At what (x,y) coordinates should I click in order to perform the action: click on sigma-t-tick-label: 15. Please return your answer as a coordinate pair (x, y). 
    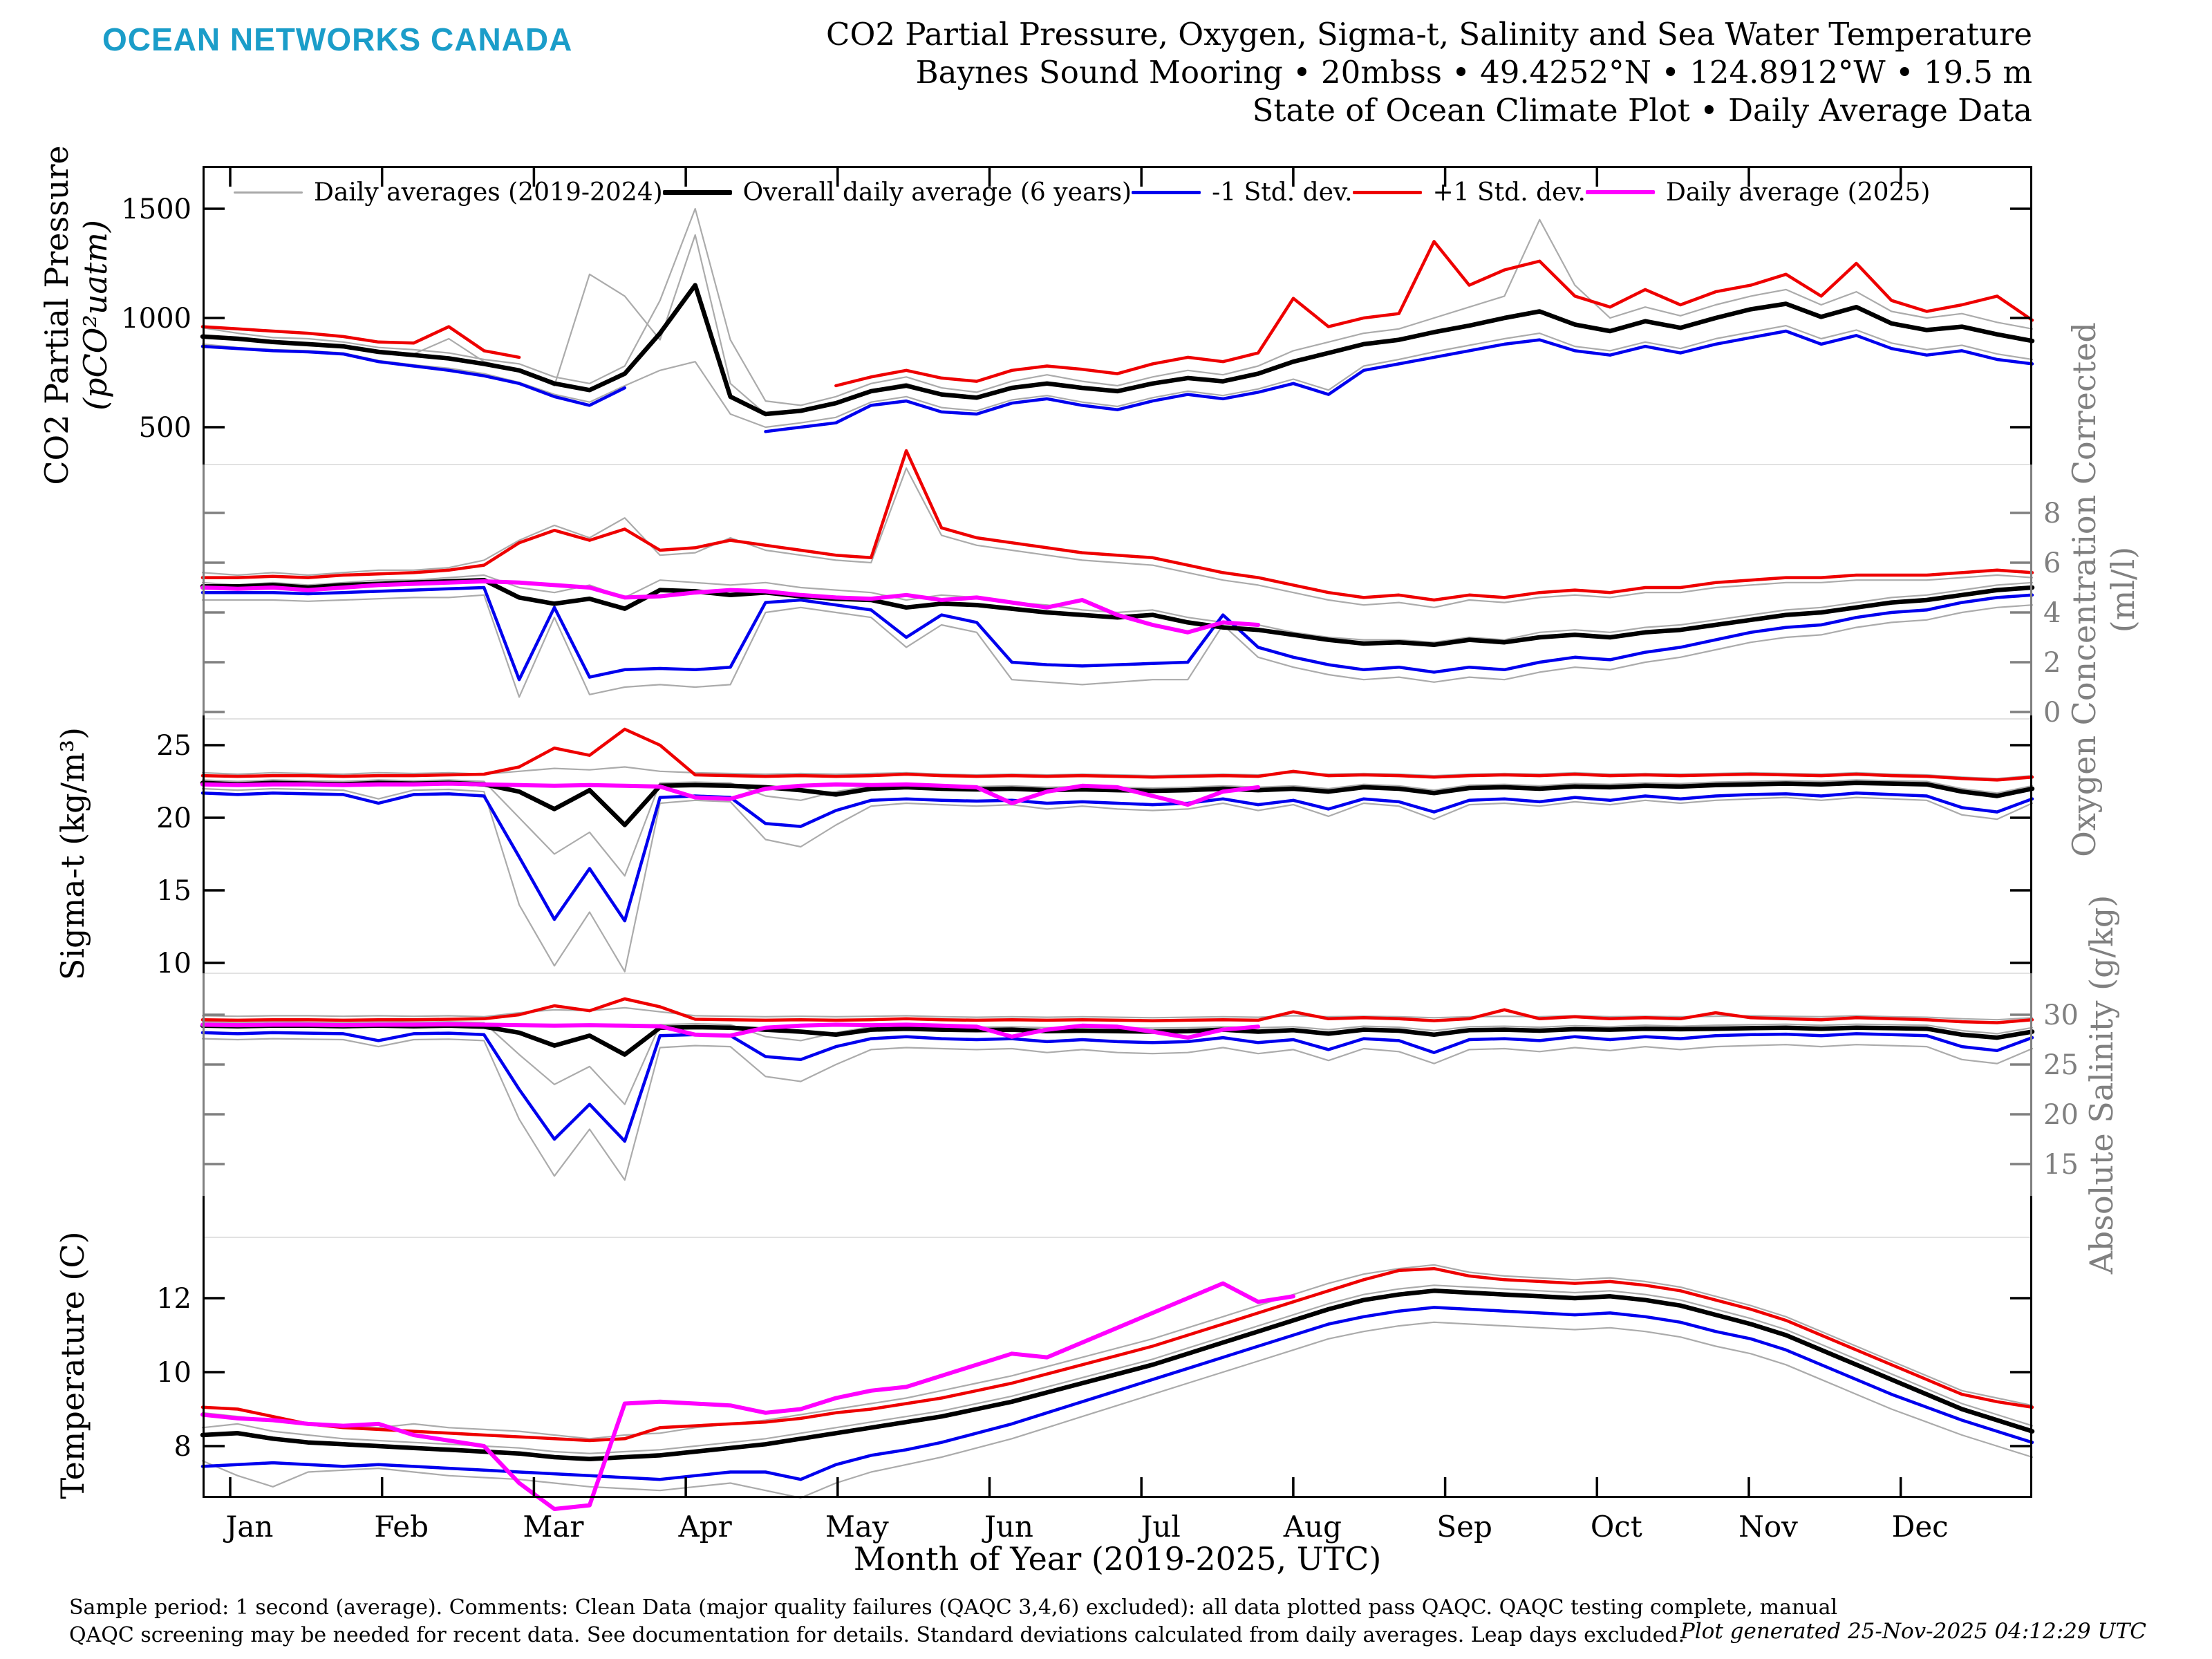
    Looking at the image, I should click on (174, 891).